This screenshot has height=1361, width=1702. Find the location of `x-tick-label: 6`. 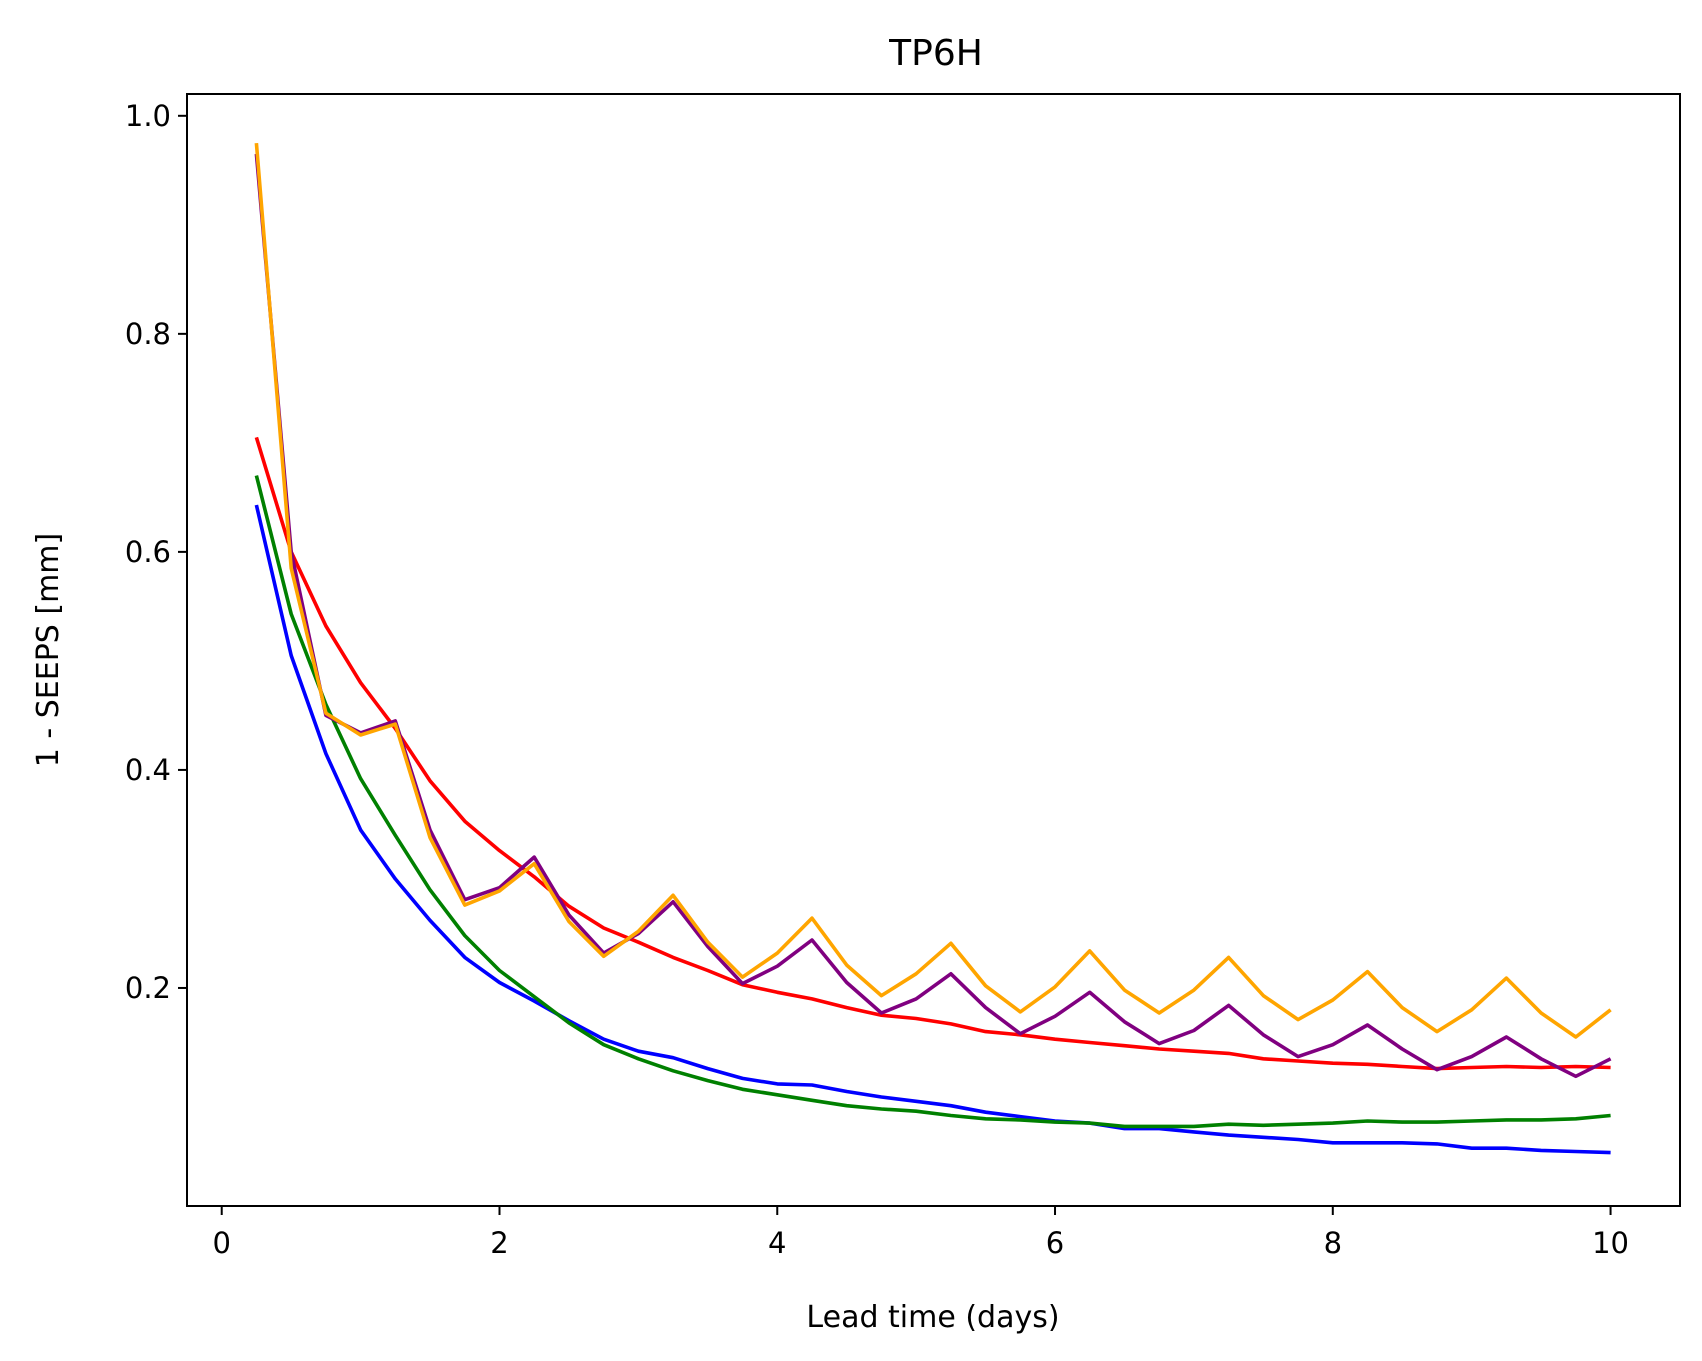

x-tick-label: 6 is located at coordinates (1055, 1243).